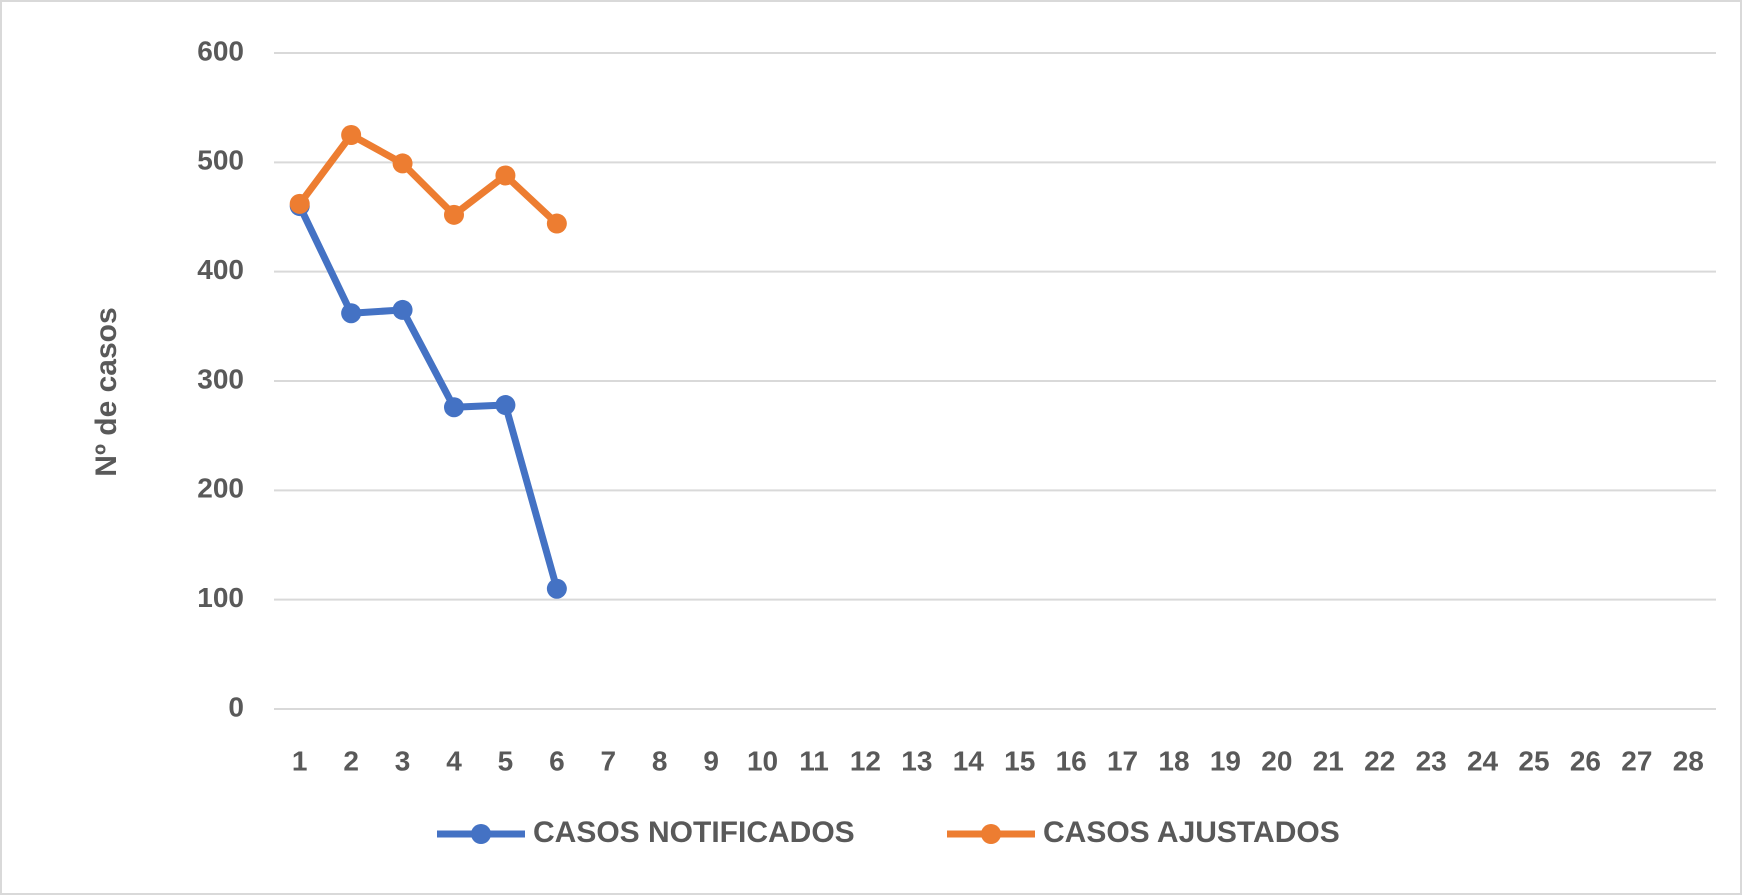 This screenshot has height=895, width=1742. Describe the element at coordinates (1688, 760) in the screenshot. I see `x-tick-label: 28` at that location.